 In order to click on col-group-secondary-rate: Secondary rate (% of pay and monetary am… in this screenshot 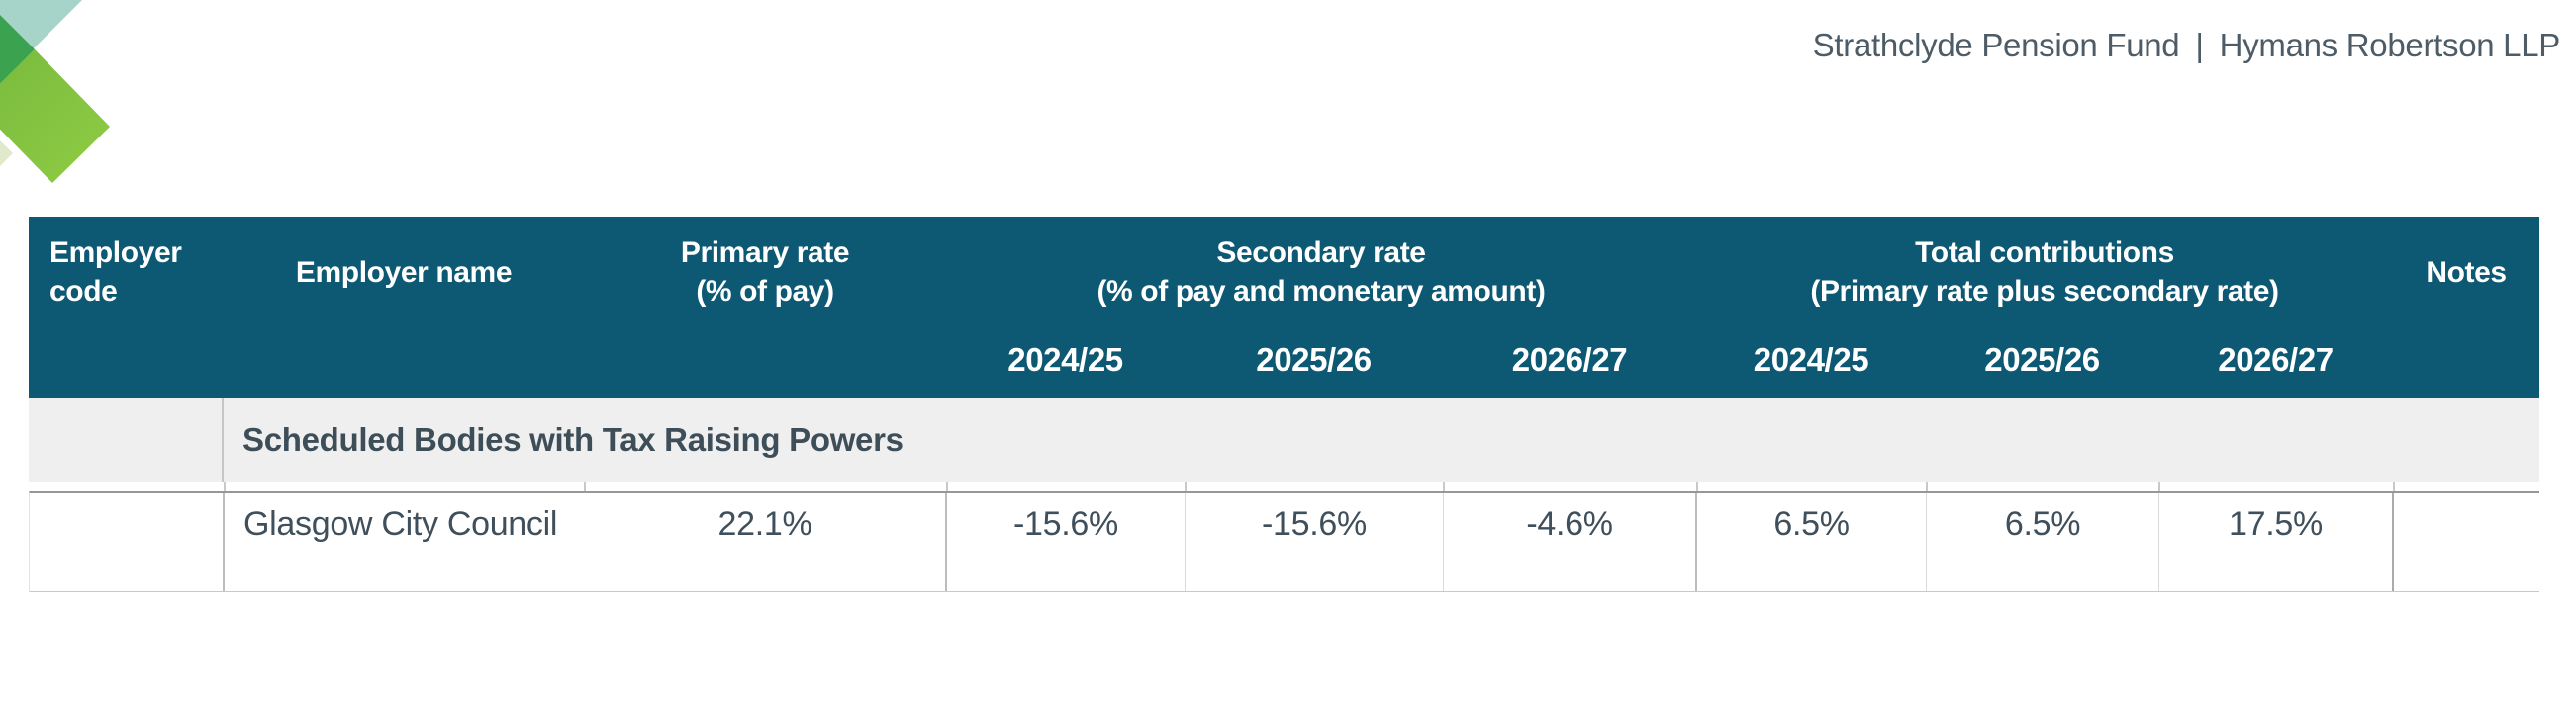, I will do `click(1321, 272)`.